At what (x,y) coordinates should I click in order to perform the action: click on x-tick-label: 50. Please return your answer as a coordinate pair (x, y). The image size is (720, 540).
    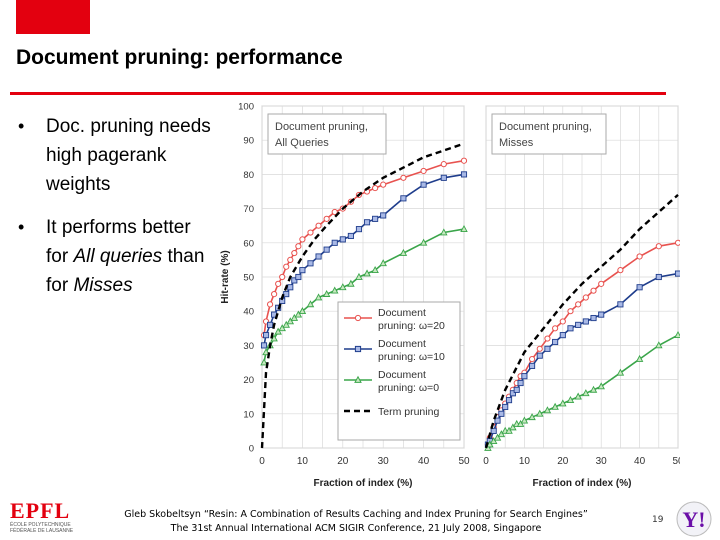
    Looking at the image, I should click on (464, 461).